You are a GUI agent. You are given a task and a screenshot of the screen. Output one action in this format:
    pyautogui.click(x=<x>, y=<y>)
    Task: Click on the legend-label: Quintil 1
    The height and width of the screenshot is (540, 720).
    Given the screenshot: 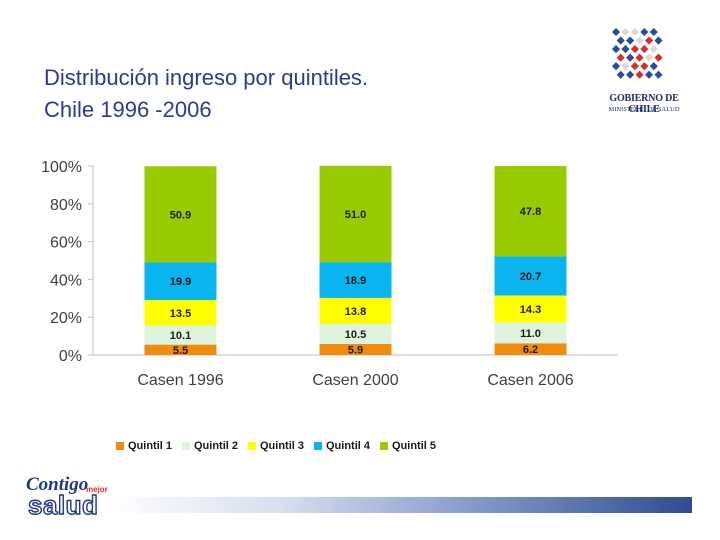 What is the action you would take?
    pyautogui.click(x=150, y=446)
    